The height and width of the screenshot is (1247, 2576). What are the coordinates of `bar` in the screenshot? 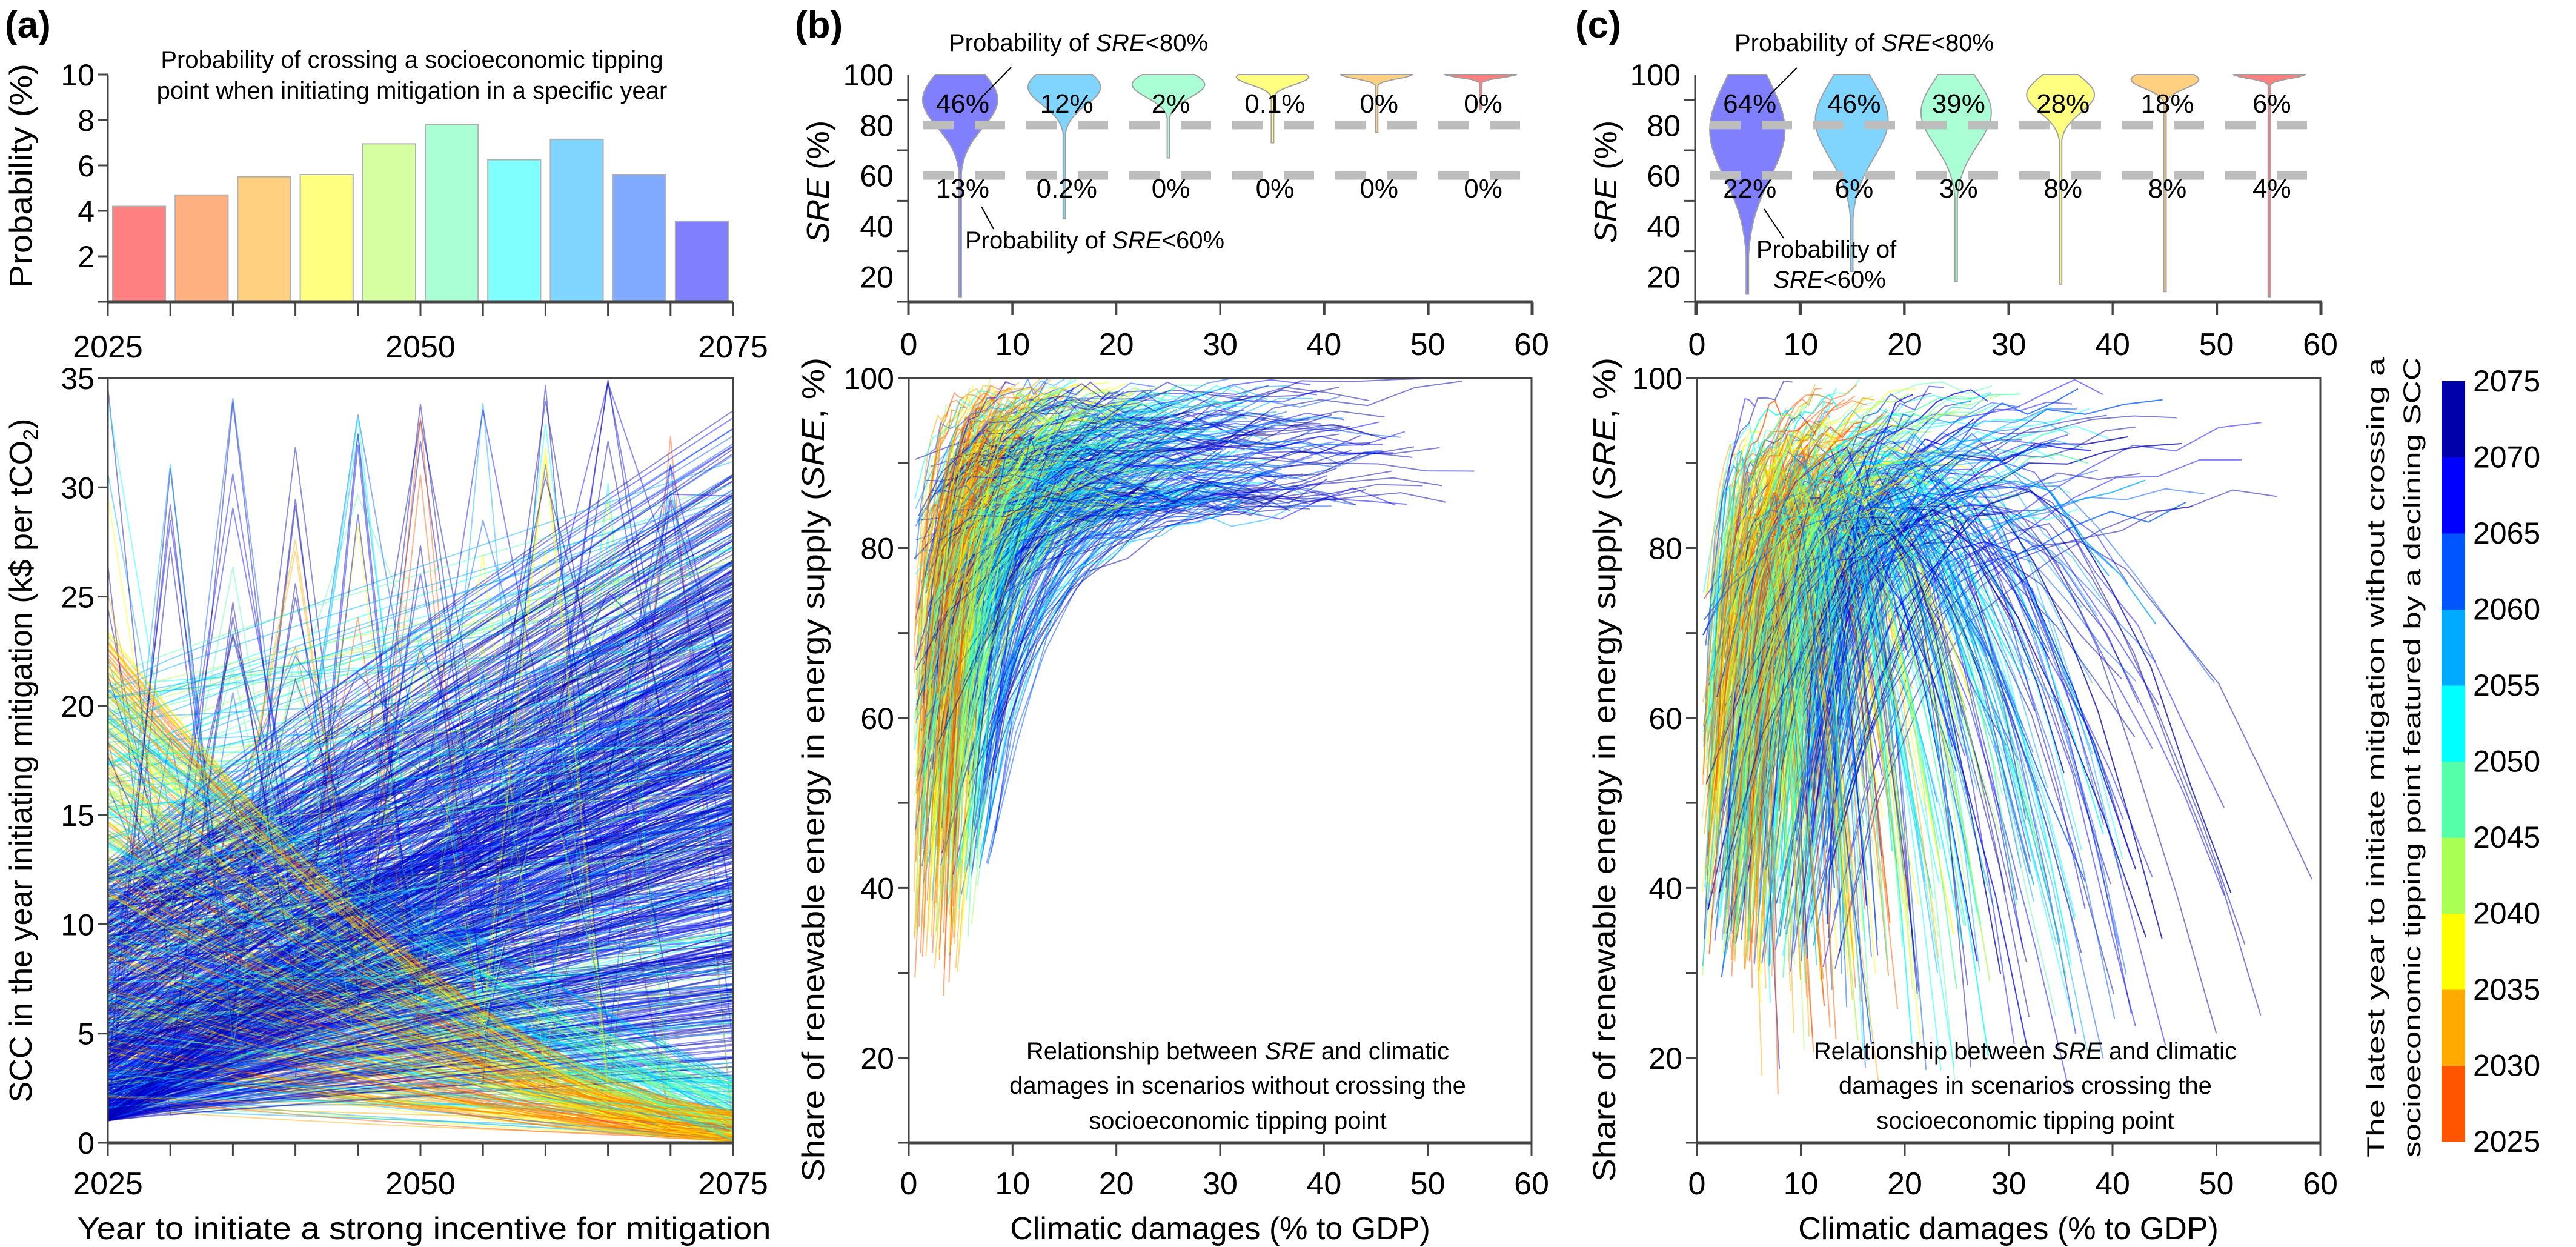 It's located at (701, 261).